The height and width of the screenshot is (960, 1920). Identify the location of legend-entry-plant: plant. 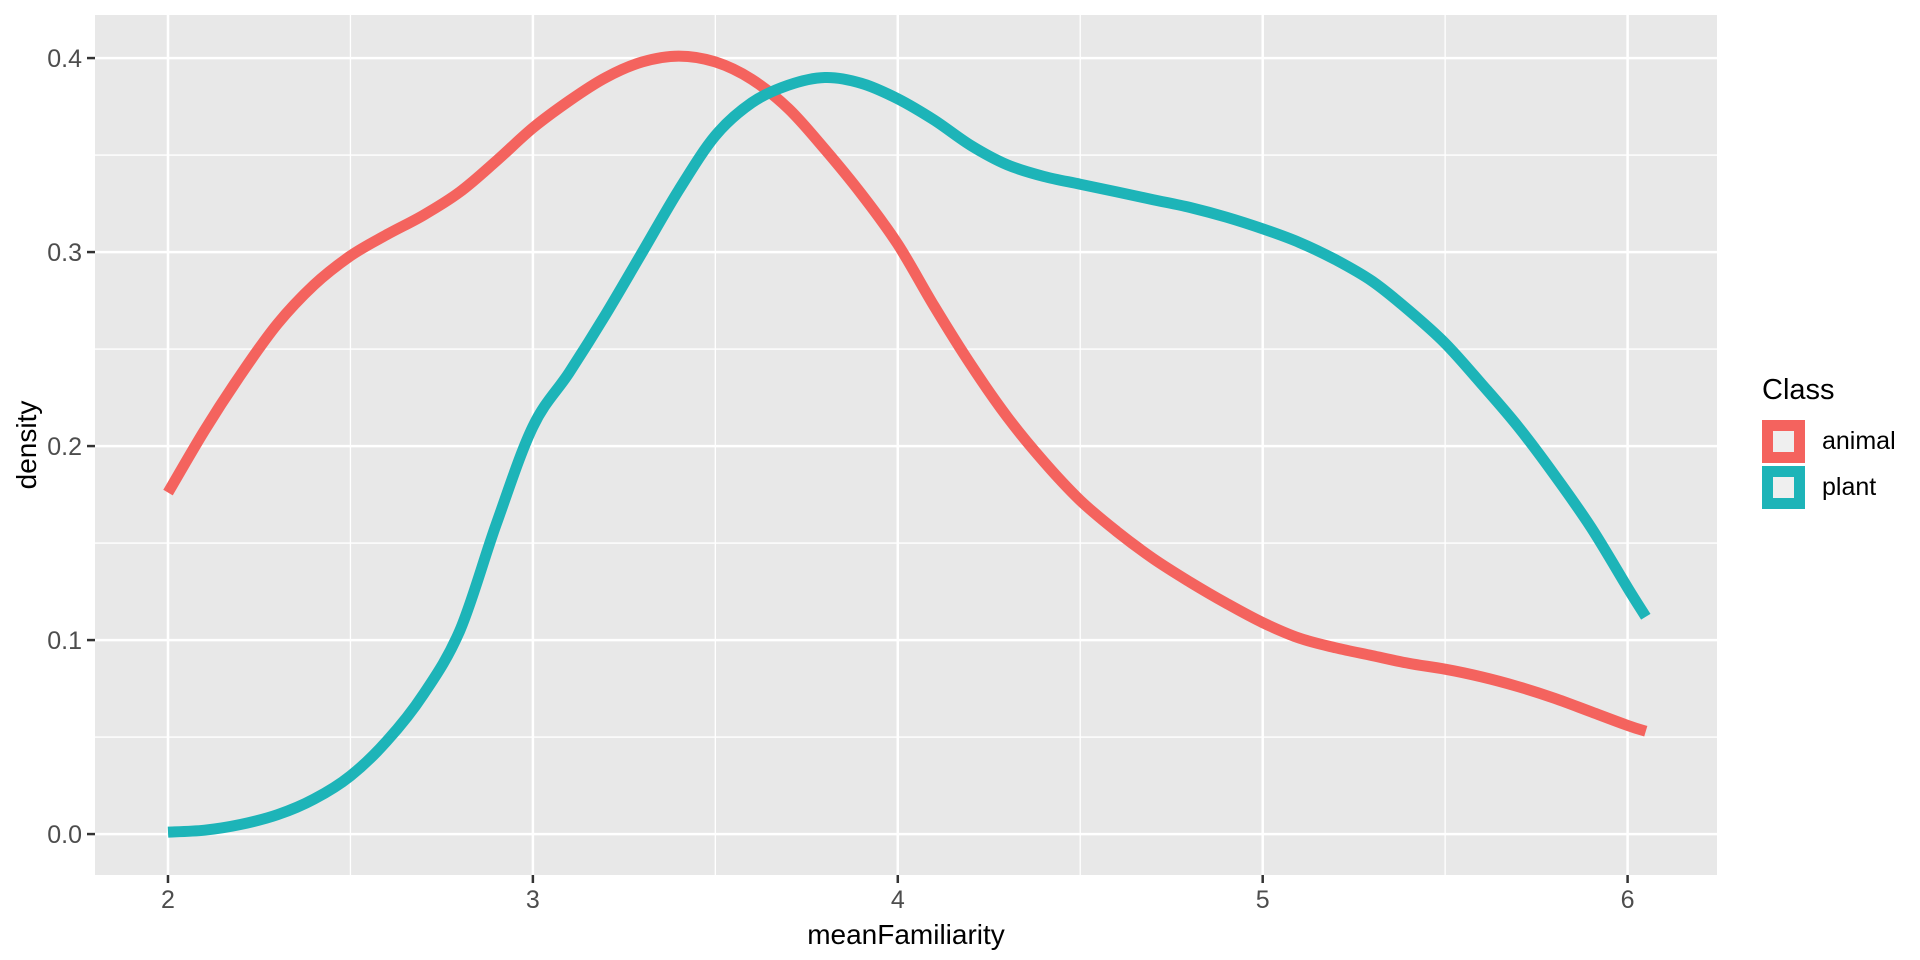
(1829, 487).